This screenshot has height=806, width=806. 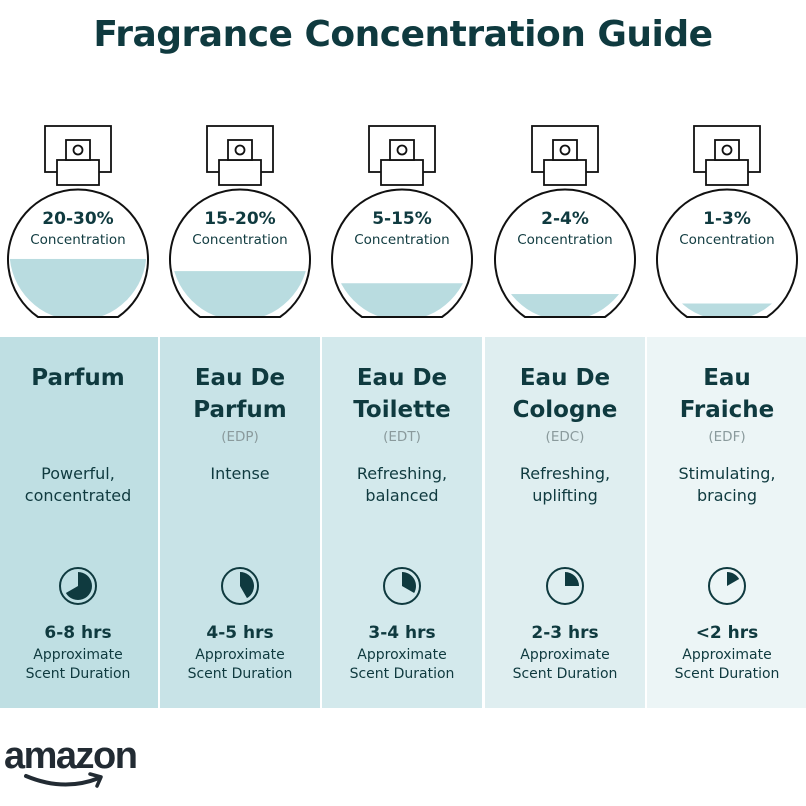 I want to click on fragrance-description: Powerful, concentrated, so click(x=79, y=485).